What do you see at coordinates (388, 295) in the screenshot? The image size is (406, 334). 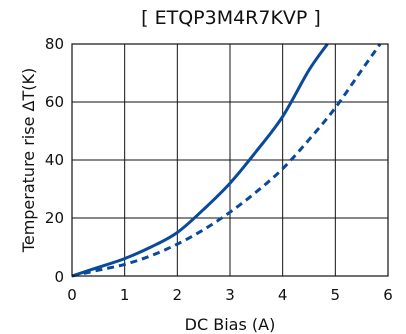 I see `x-tick-label-6: 6` at bounding box center [388, 295].